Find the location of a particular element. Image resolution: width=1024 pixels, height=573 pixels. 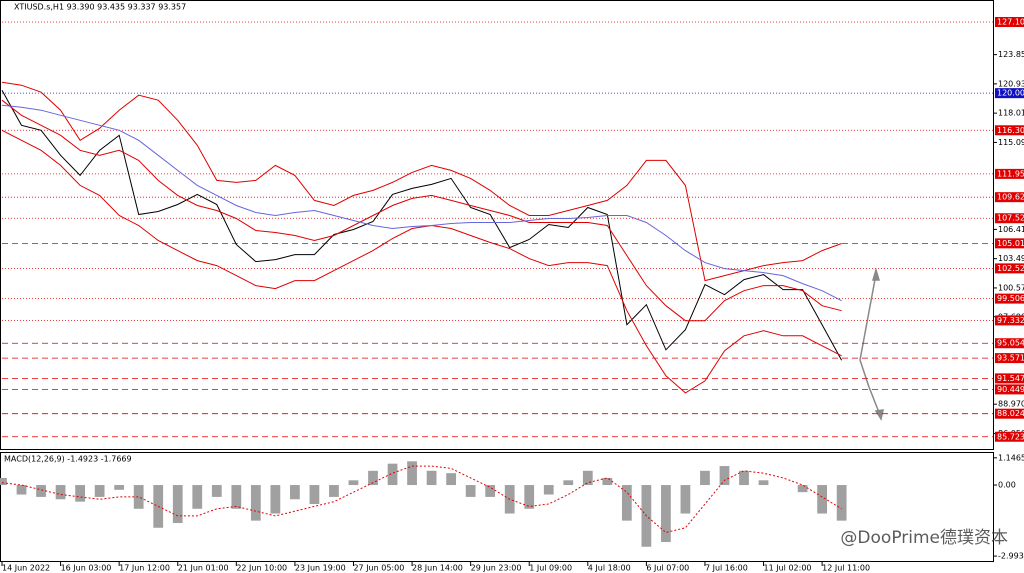

level-label: 88.024 is located at coordinates (1010, 413).